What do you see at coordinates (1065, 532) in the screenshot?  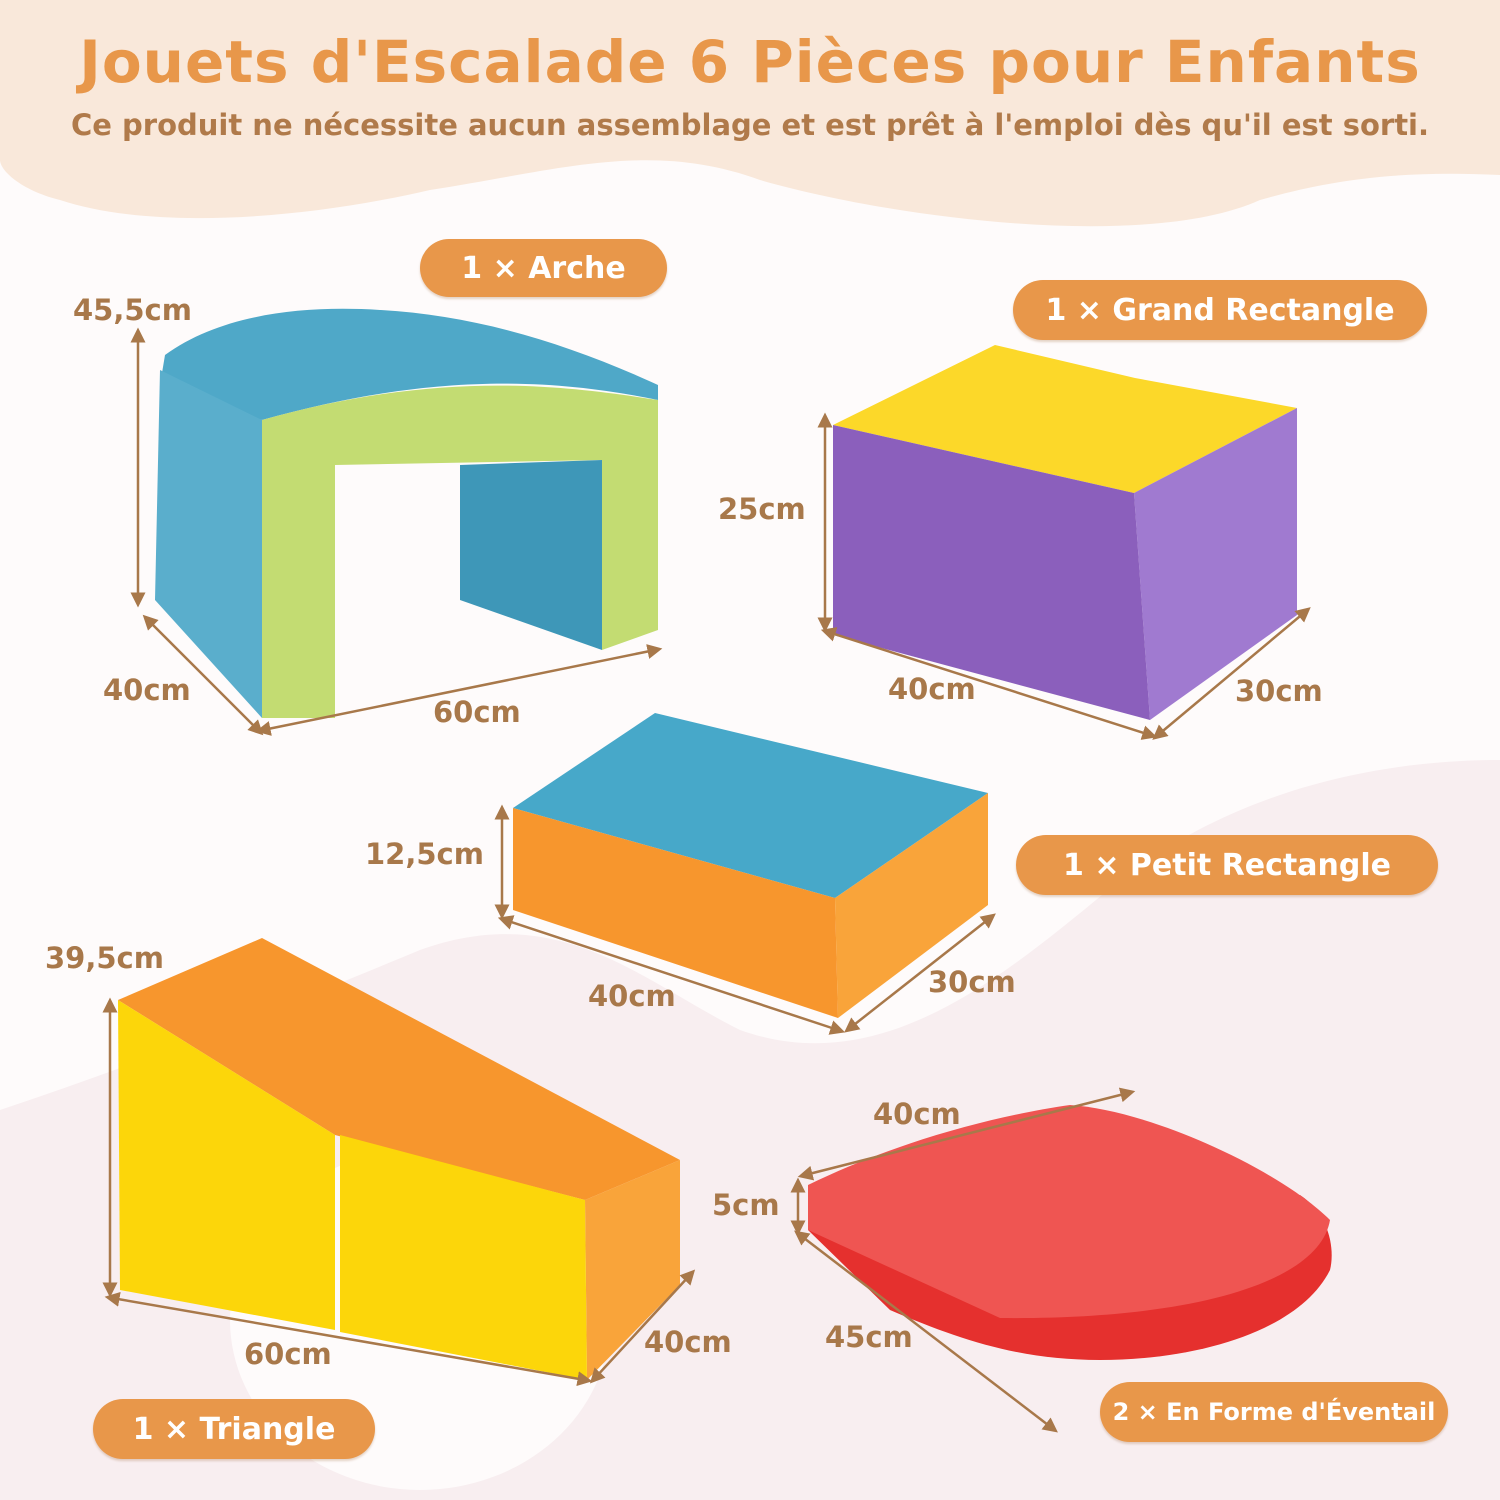 I see `large-rectangle-piece` at bounding box center [1065, 532].